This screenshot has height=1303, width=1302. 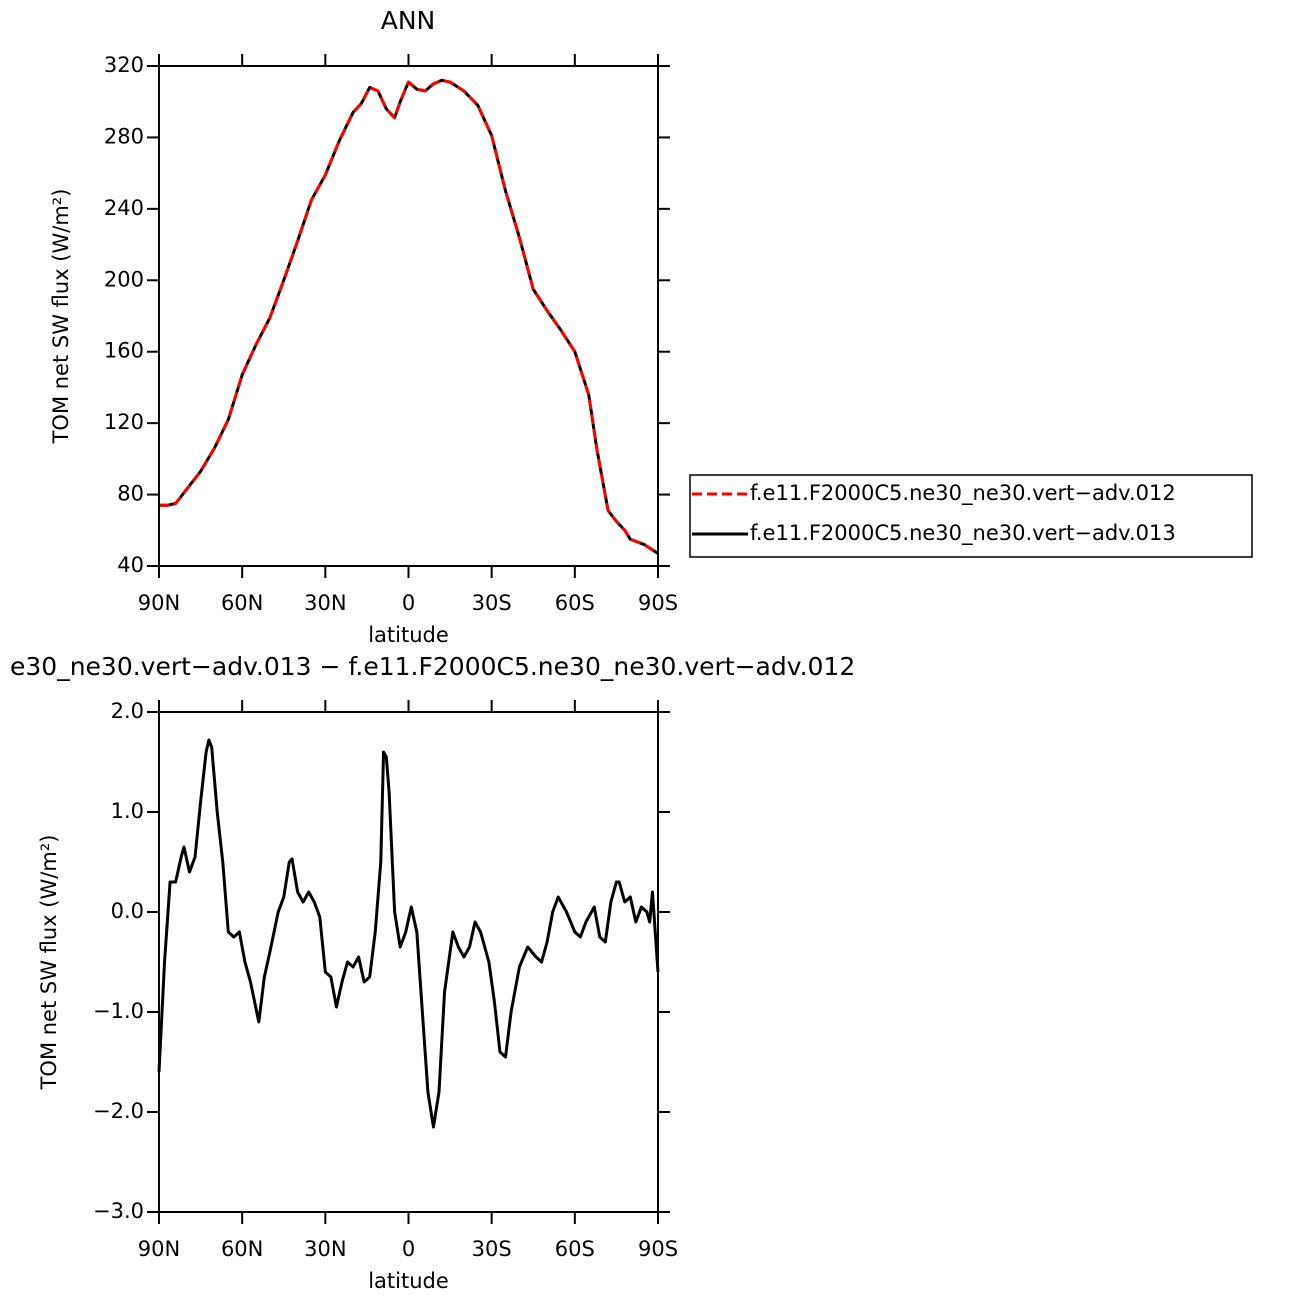 I want to click on legend-box, so click(x=971, y=516).